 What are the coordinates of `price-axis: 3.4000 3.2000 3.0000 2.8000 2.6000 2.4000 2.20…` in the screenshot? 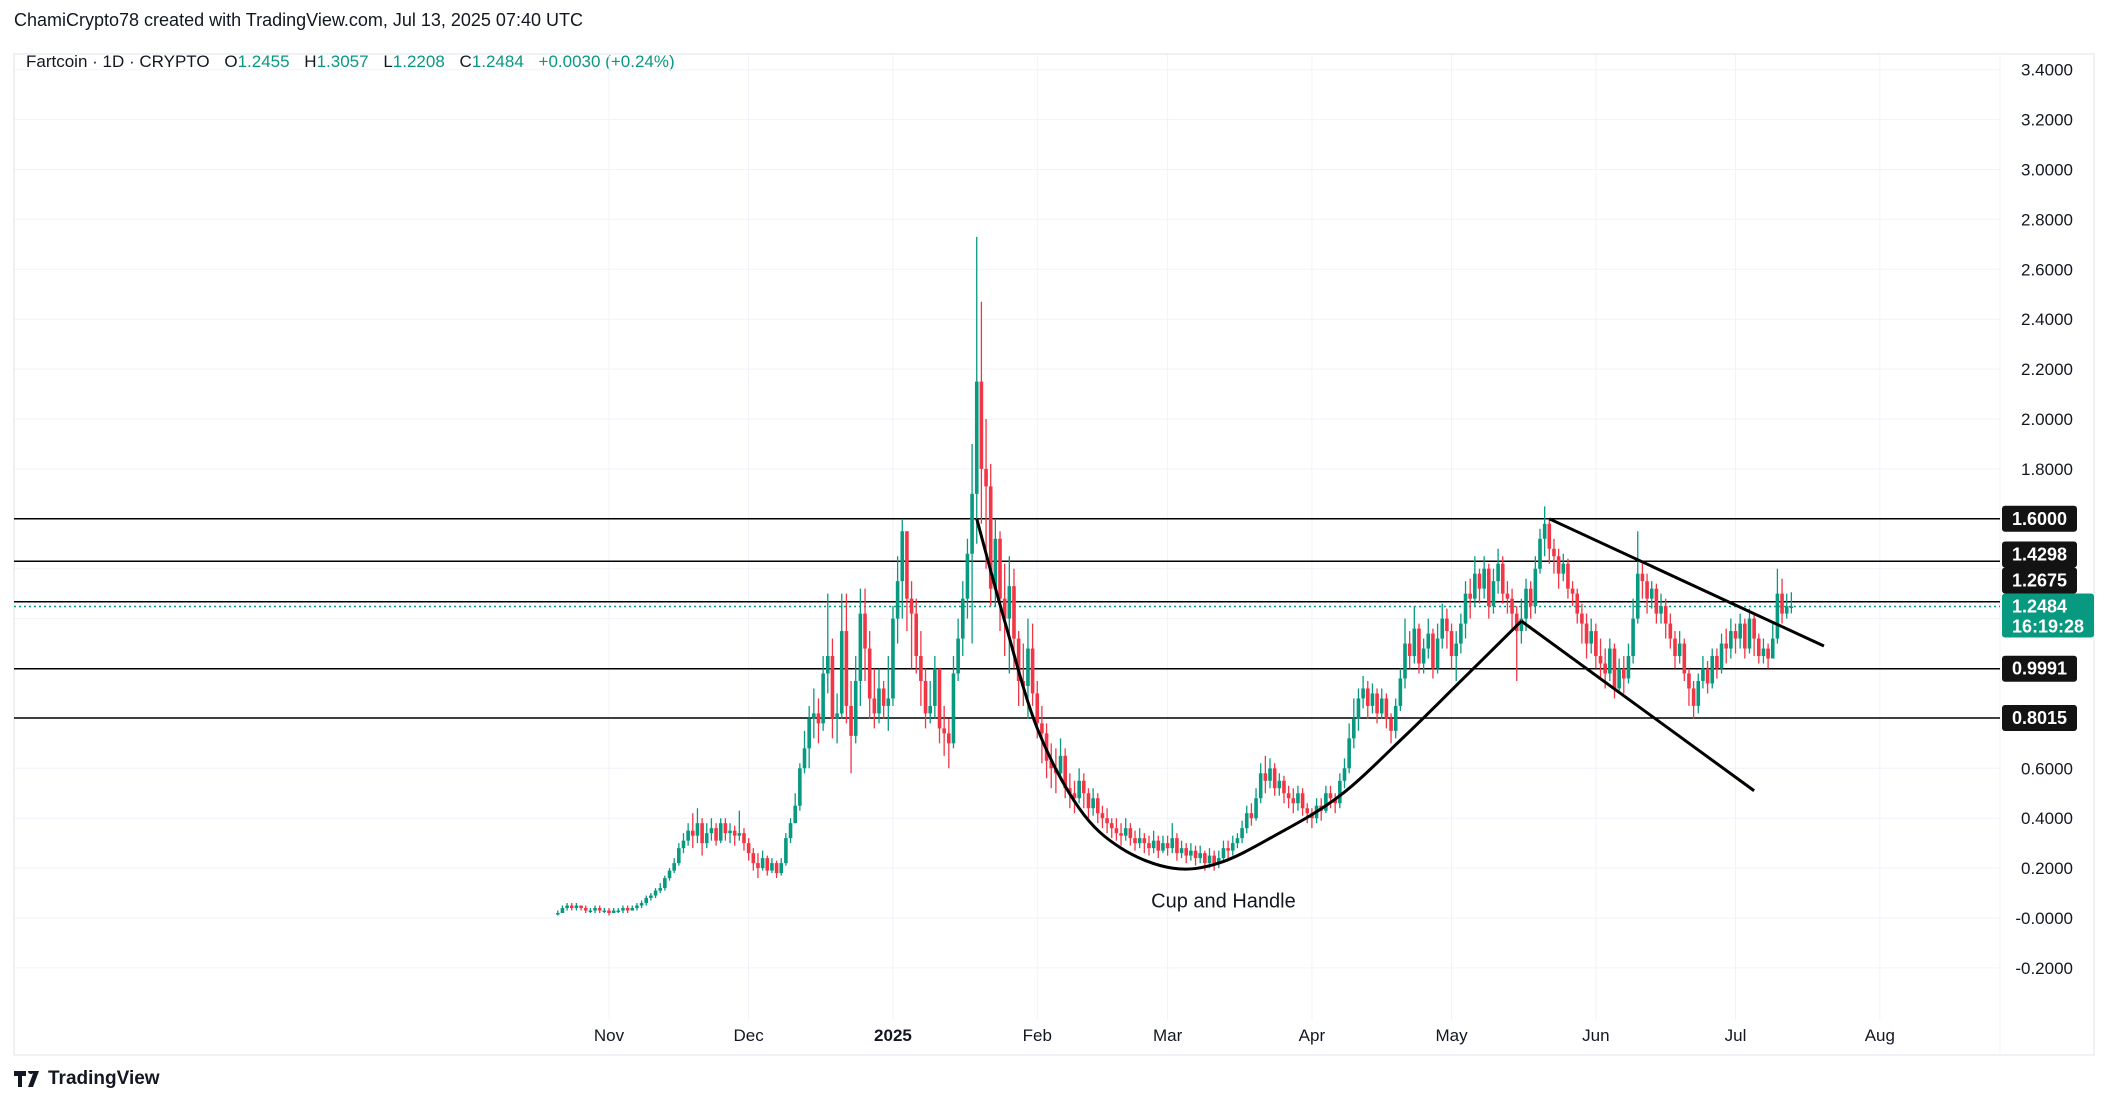 It's located at (2044, 519).